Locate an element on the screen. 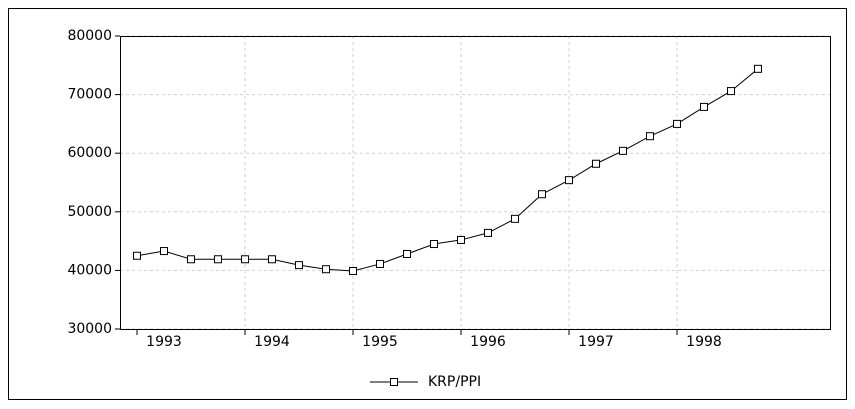 This screenshot has width=855, height=409. x-tick-label: 1993 is located at coordinates (164, 342).